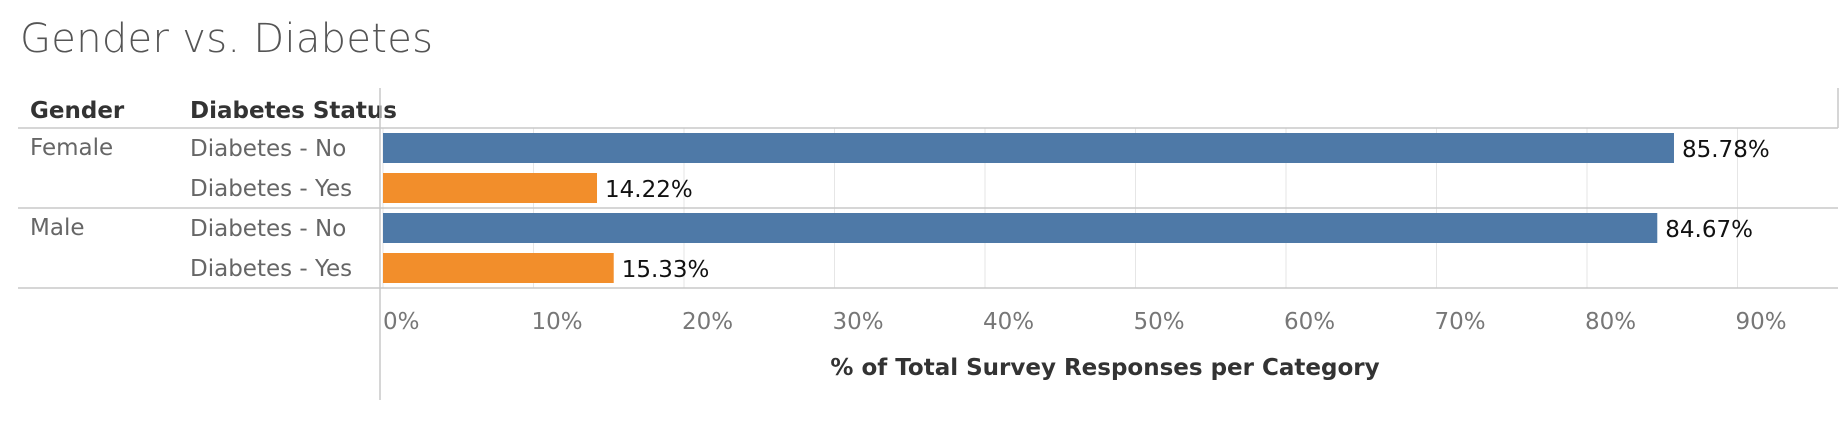 The image size is (1844, 422). What do you see at coordinates (649, 190) in the screenshot?
I see `bar-value-label: 14.22%` at bounding box center [649, 190].